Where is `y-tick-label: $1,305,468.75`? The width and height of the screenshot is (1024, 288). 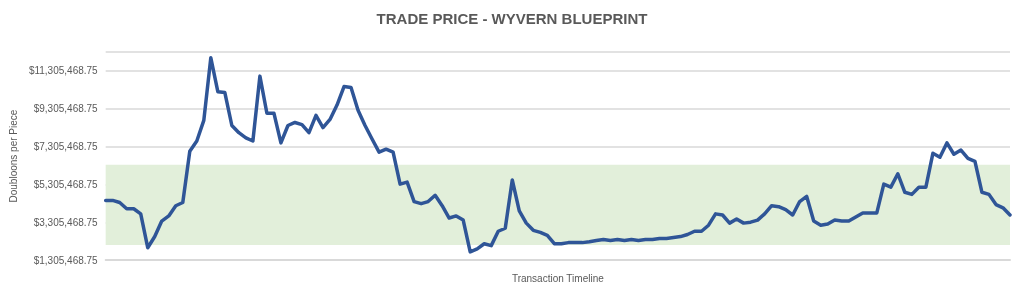
y-tick-label: $1,305,468.75 is located at coordinates (66, 260).